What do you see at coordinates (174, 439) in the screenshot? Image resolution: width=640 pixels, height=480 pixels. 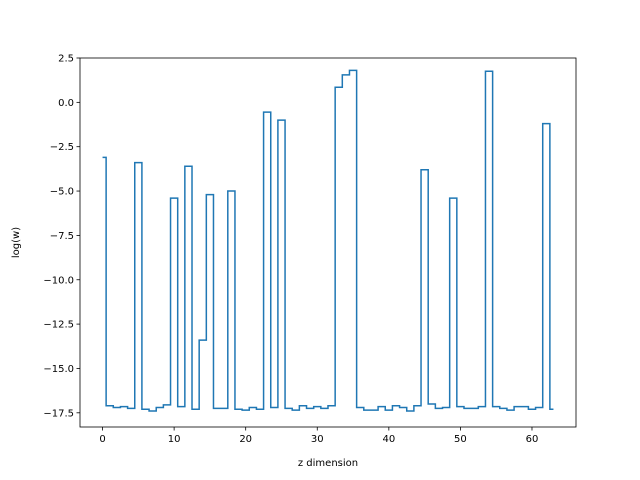 I see `x-tick-label: 10` at bounding box center [174, 439].